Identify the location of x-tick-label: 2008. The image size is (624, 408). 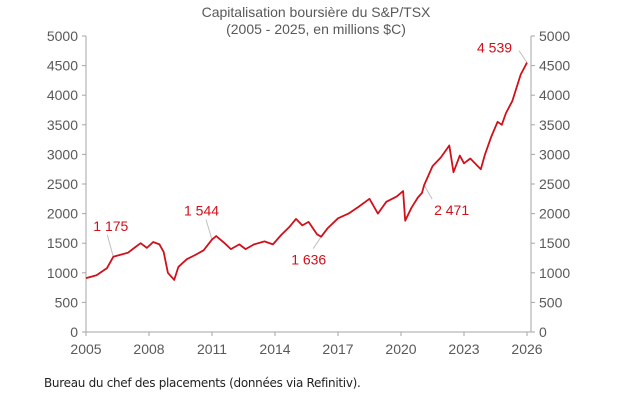
(148, 349).